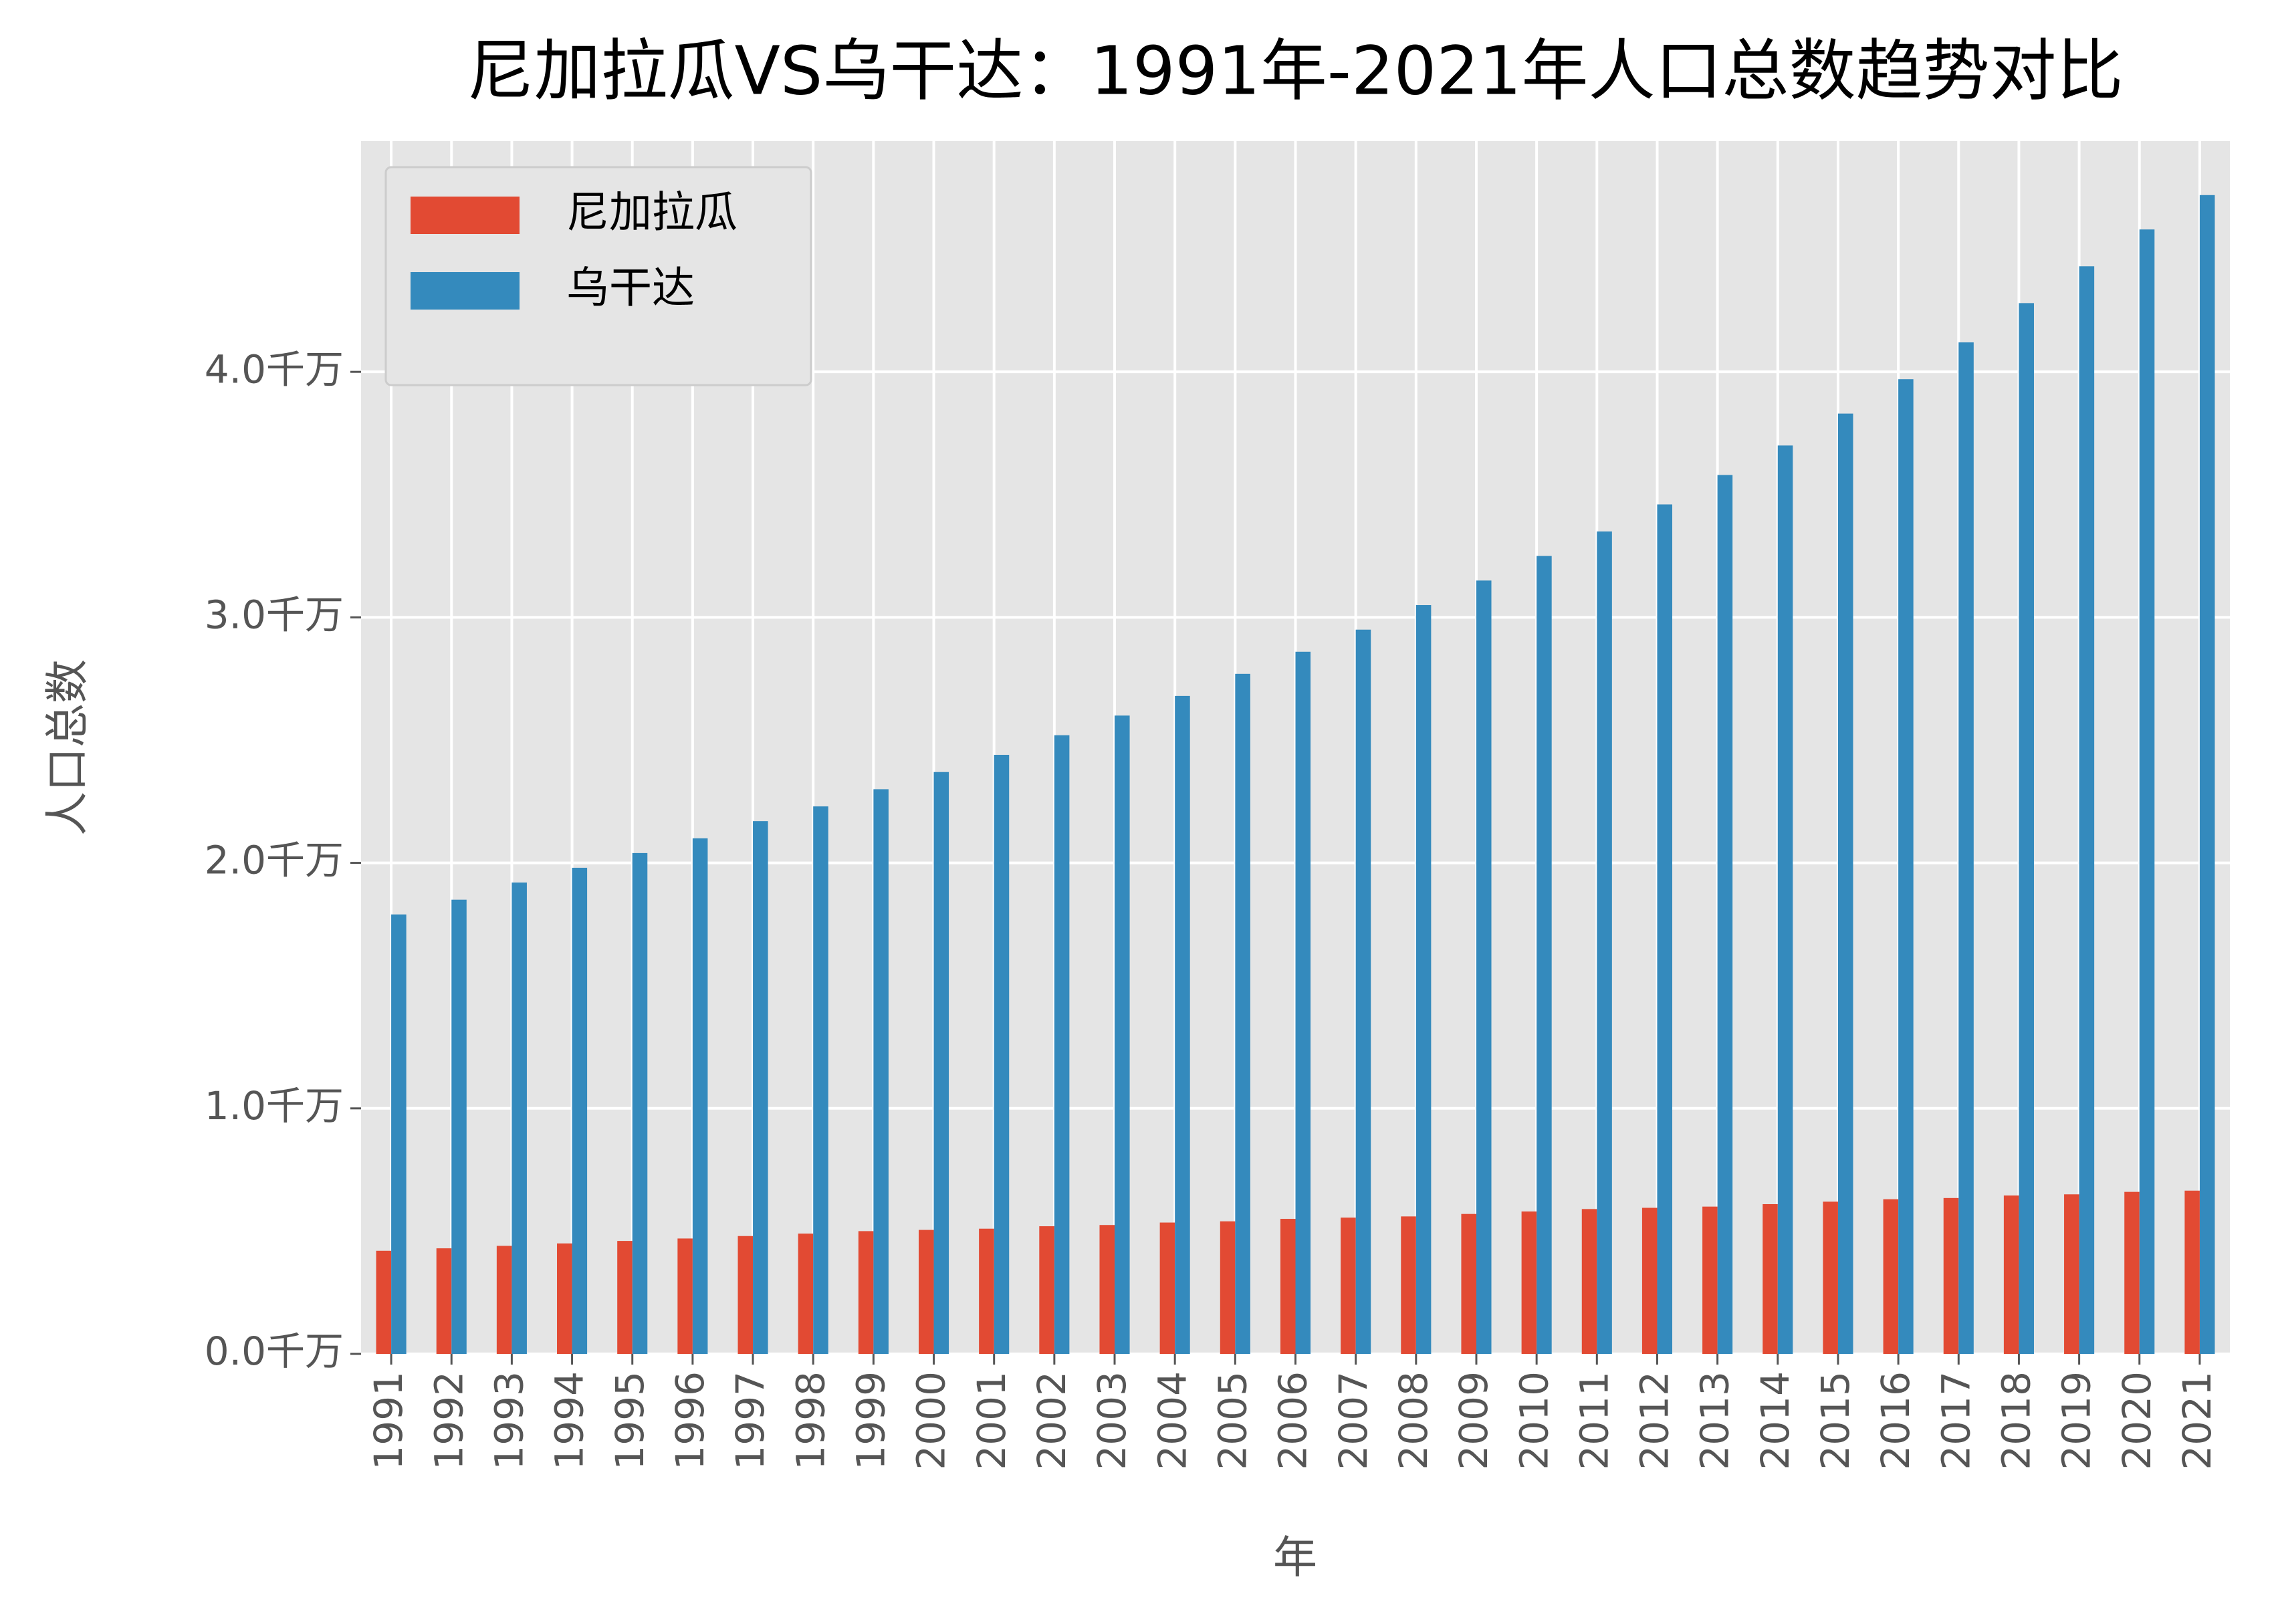 The height and width of the screenshot is (1624, 2272). Describe the element at coordinates (931, 1420) in the screenshot. I see `x-tick-label: 2000` at that location.